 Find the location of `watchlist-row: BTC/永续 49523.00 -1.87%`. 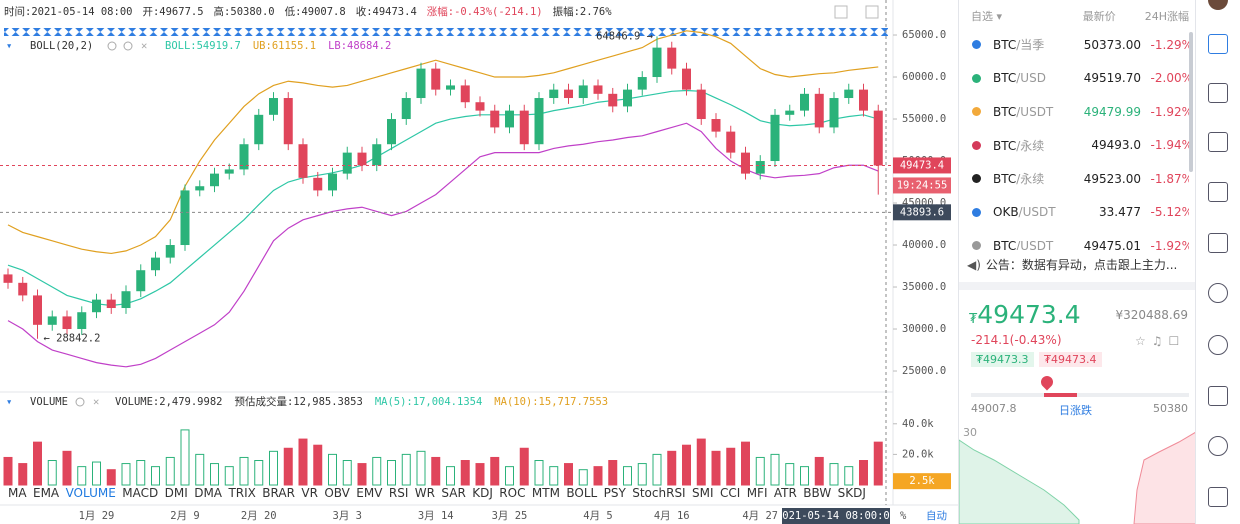

watchlist-row: BTC/永续 49523.00 -1.87% is located at coordinates (1074, 178).